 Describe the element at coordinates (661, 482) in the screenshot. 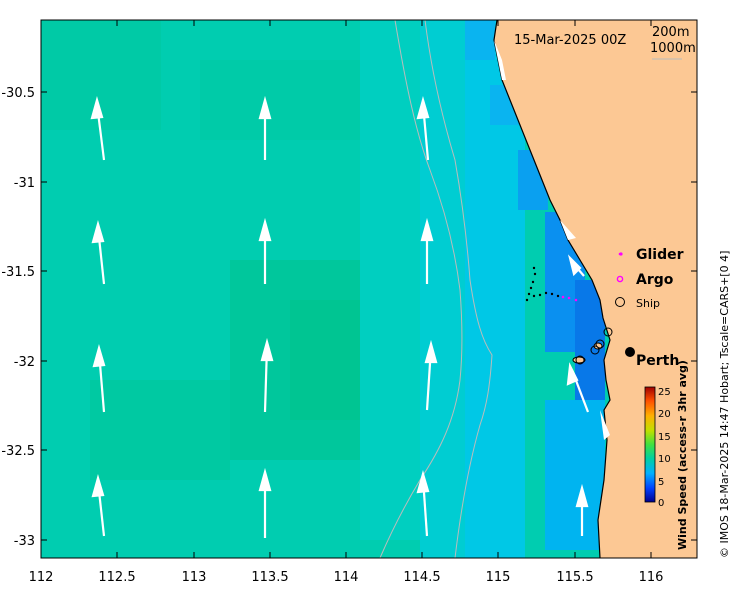

I see `colorbar-tick: 5` at that location.